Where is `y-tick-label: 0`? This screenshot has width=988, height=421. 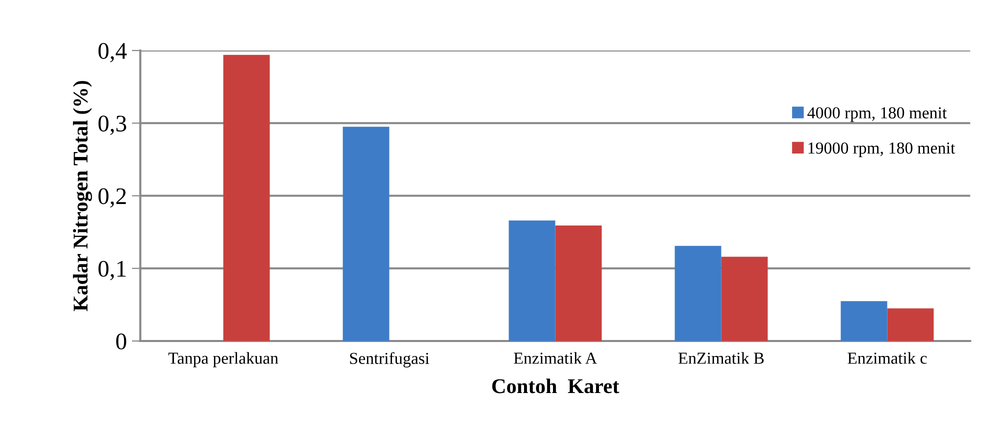 y-tick-label: 0 is located at coordinates (121, 342).